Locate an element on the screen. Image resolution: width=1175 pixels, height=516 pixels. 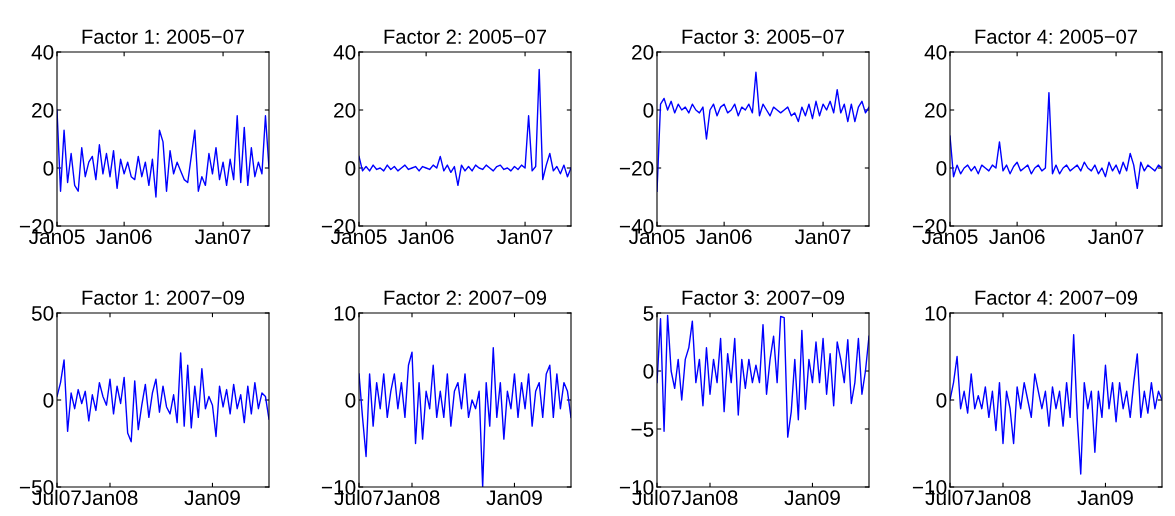
chart-title: Factor 3: 2007−09 is located at coordinates (763, 297).